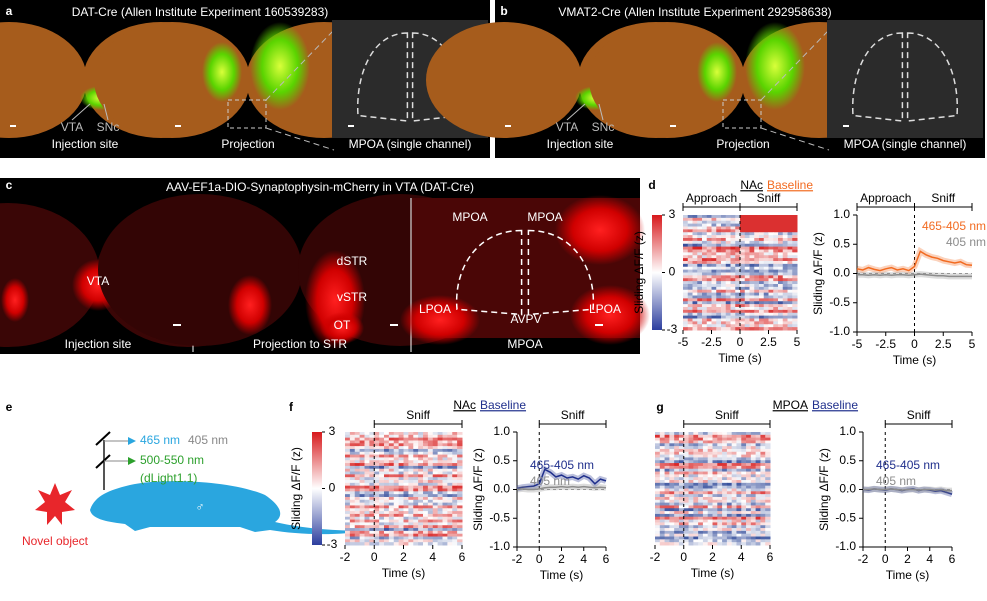  I want to click on mpoa-outline, so click(561, 272).